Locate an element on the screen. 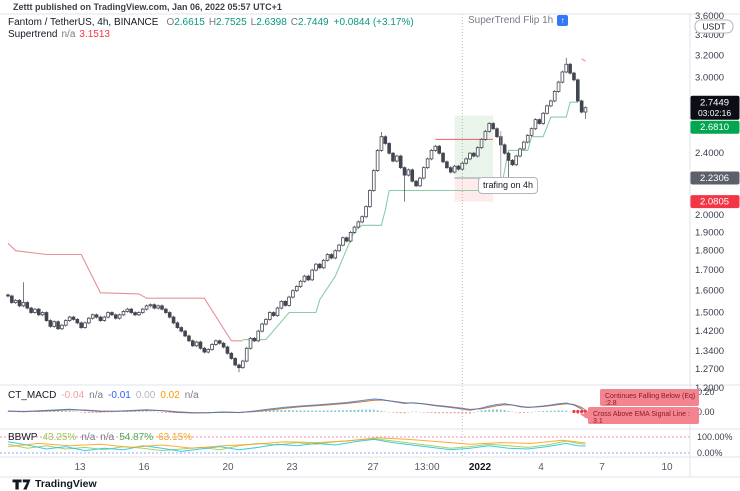  bbwp-pane is located at coordinates (345, 445).